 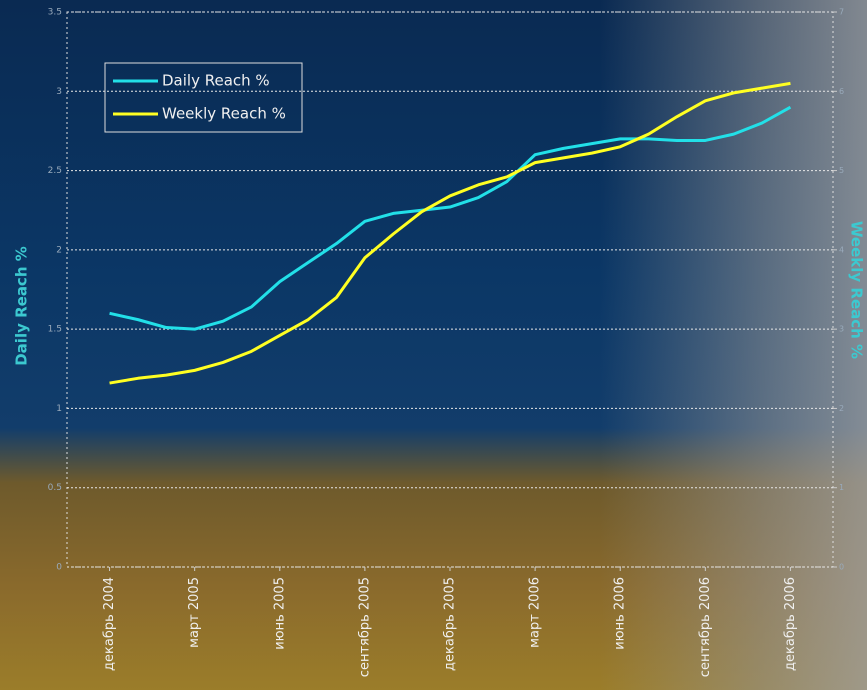 What do you see at coordinates (216, 81) in the screenshot?
I see `legend-label: Daily Reach %` at bounding box center [216, 81].